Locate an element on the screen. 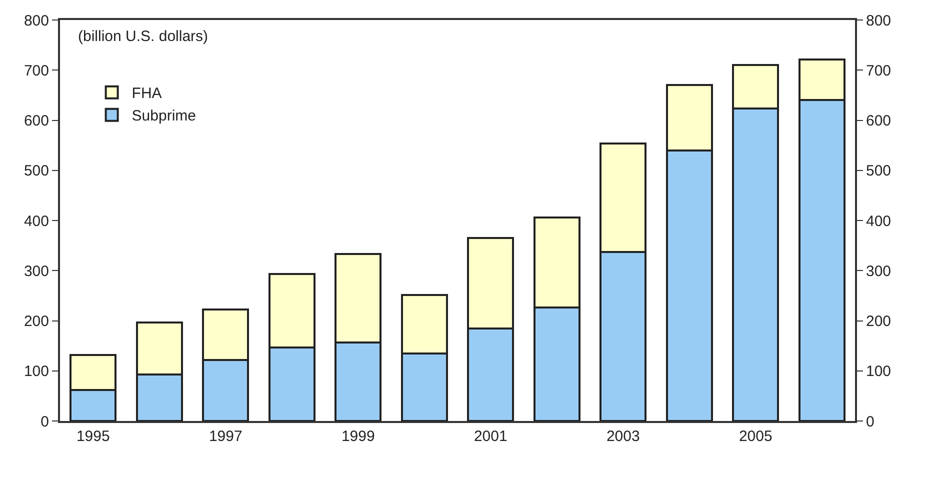  x-tick-label: 1995 is located at coordinates (93, 436).